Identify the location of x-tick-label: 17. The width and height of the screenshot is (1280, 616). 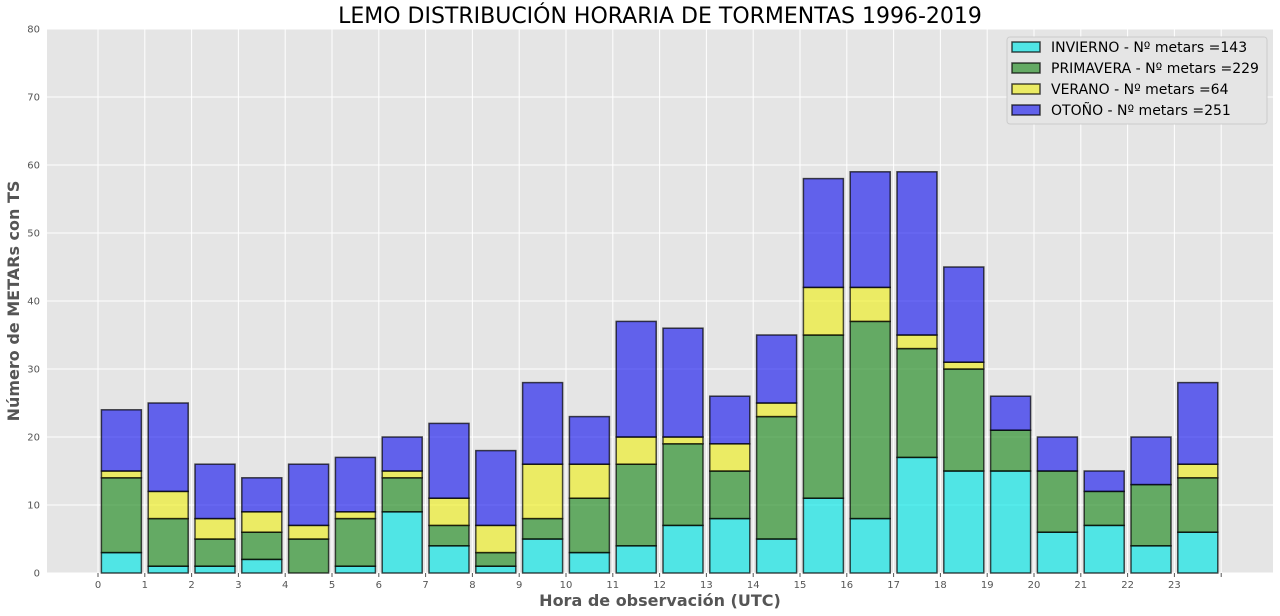
(893, 585).